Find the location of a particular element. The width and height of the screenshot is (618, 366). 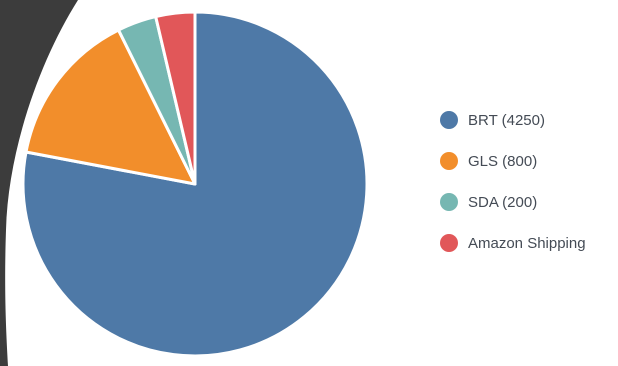

legend-item-3: Amazon Shipping is located at coordinates (513, 243).